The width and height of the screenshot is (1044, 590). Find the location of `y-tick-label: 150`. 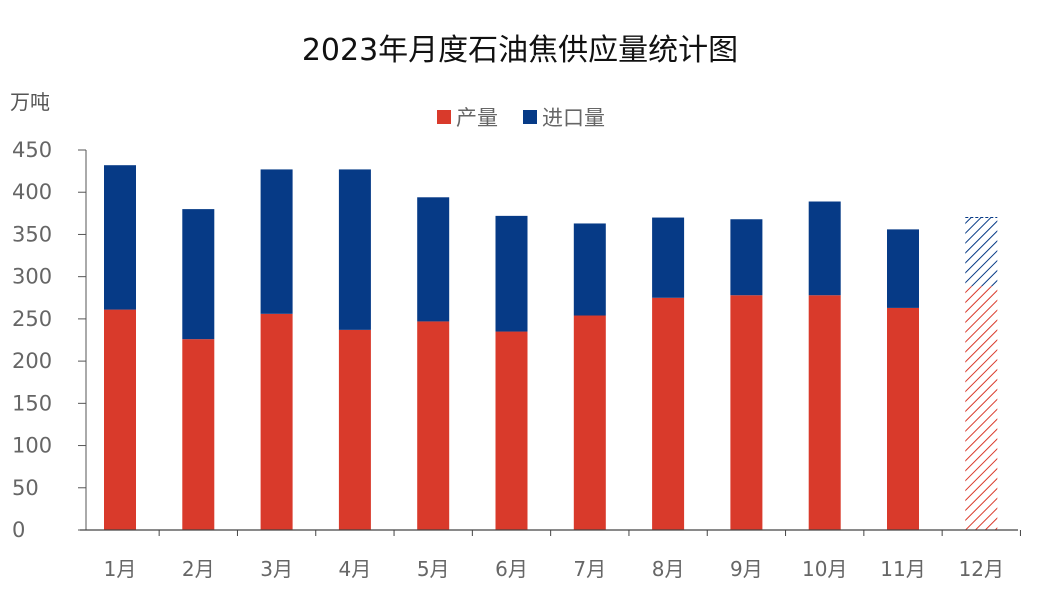

y-tick-label: 150 is located at coordinates (32, 403).